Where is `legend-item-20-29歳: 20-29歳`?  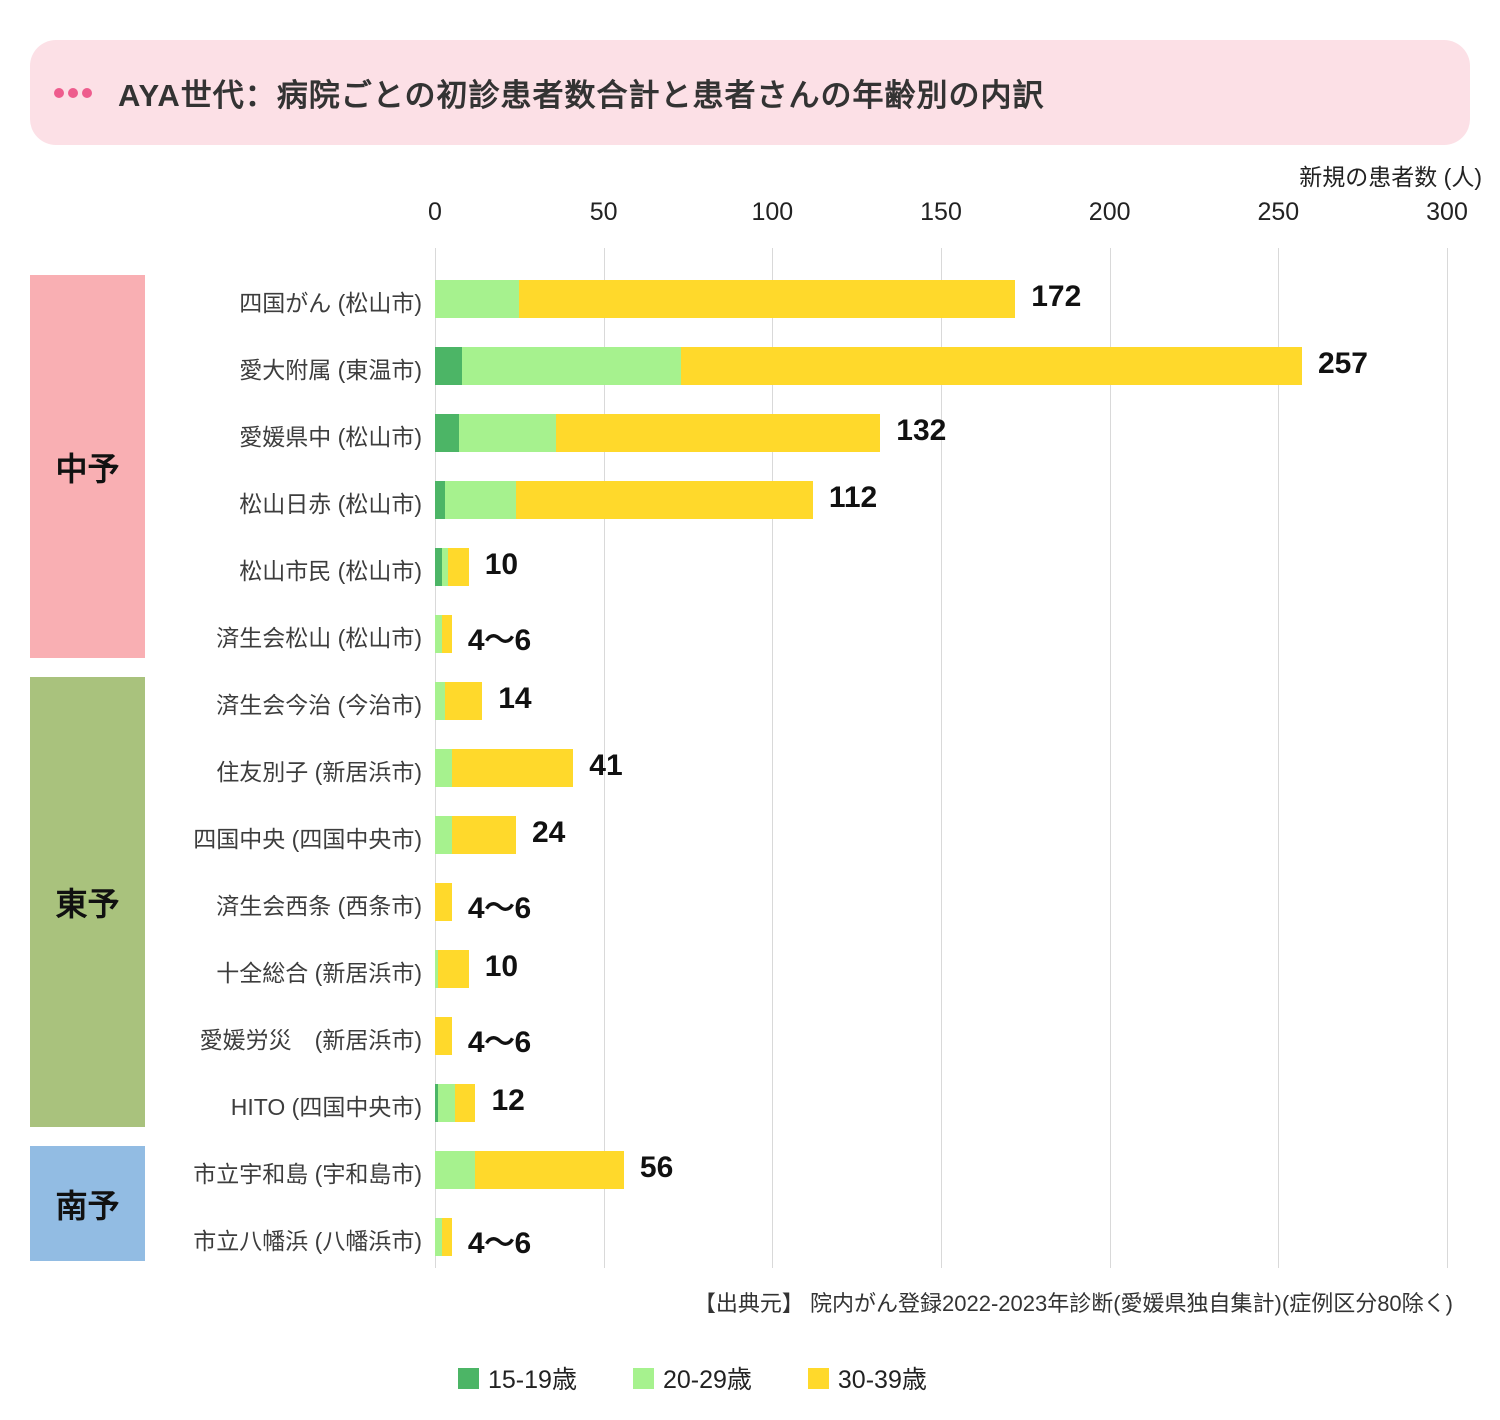 legend-item-20-29歳: 20-29歳 is located at coordinates (692, 1378).